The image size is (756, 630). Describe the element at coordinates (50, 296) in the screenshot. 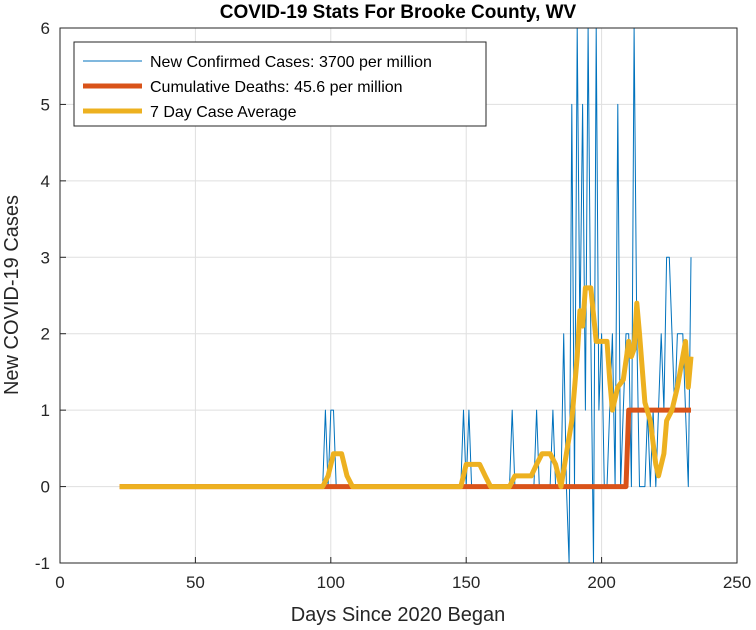

I see `y-axis-ticks: -1 0 1 2 3 4 5 6` at that location.